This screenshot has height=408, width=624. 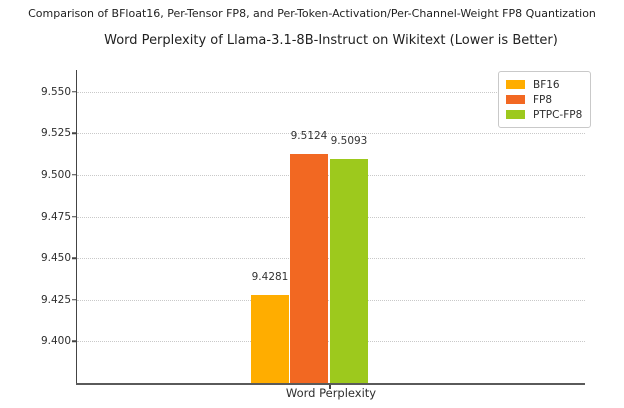 I want to click on bar-value-label: 9.5093, so click(x=349, y=141).